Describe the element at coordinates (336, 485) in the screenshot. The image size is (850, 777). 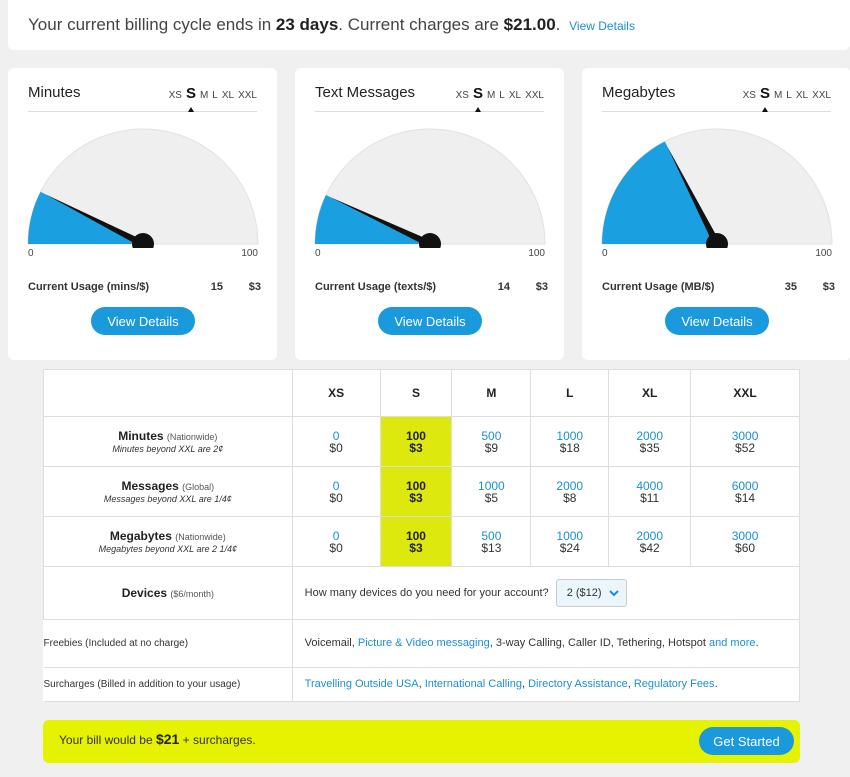
I see `plan-amount: 0` at that location.